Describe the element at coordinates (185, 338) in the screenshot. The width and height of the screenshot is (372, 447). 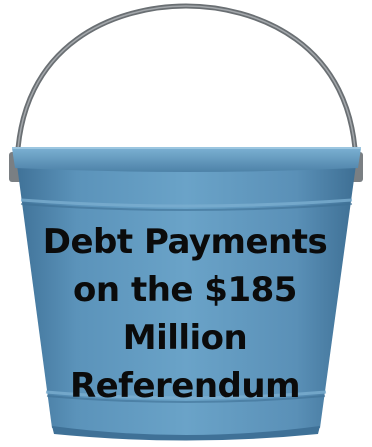
I see `caption-line-3: Million` at that location.